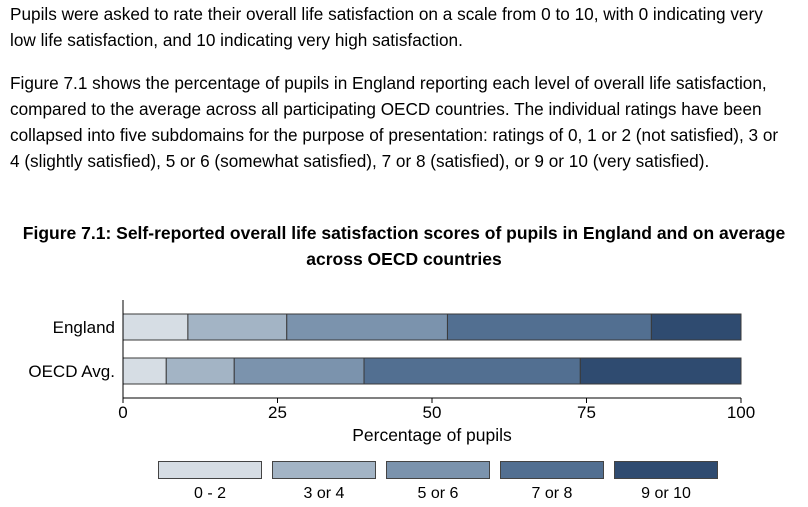  I want to click on legend-label: 9 or 10, so click(666, 493).